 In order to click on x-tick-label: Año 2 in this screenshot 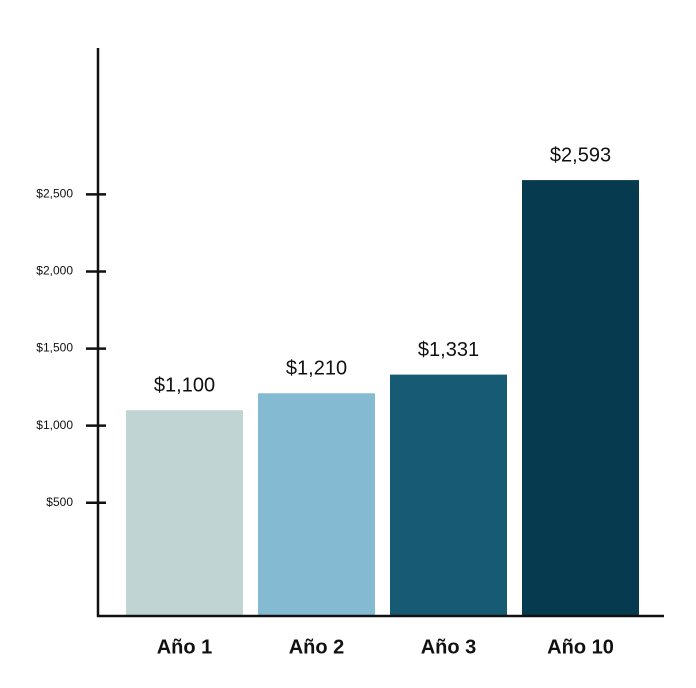, I will do `click(317, 647)`.